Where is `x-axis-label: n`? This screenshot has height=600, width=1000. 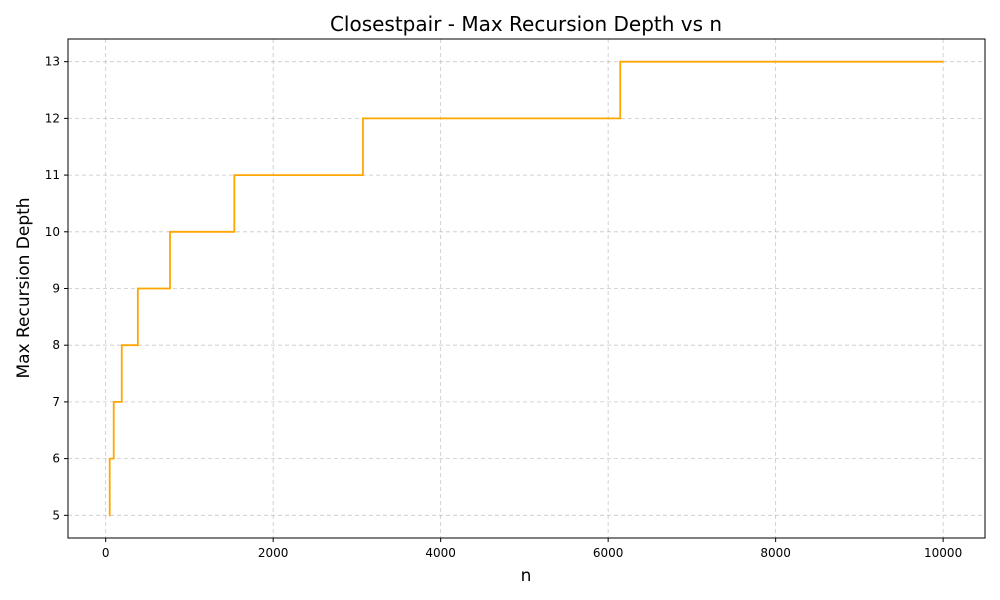 x-axis-label: n is located at coordinates (526, 576).